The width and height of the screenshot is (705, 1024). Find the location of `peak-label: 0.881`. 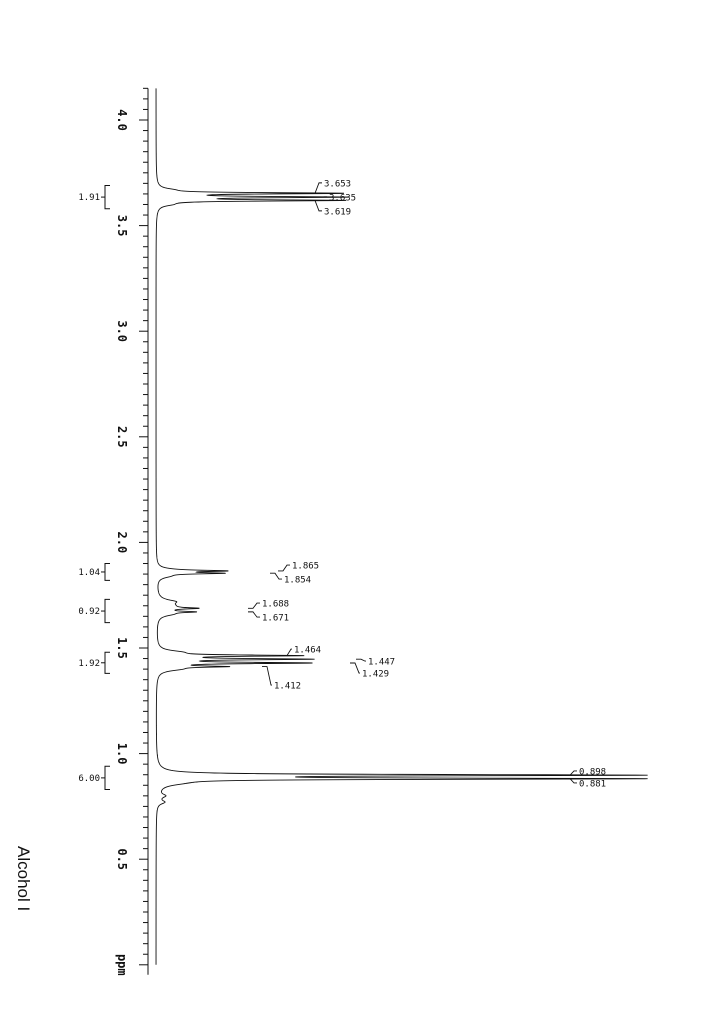

peak-label: 0.881 is located at coordinates (592, 784).